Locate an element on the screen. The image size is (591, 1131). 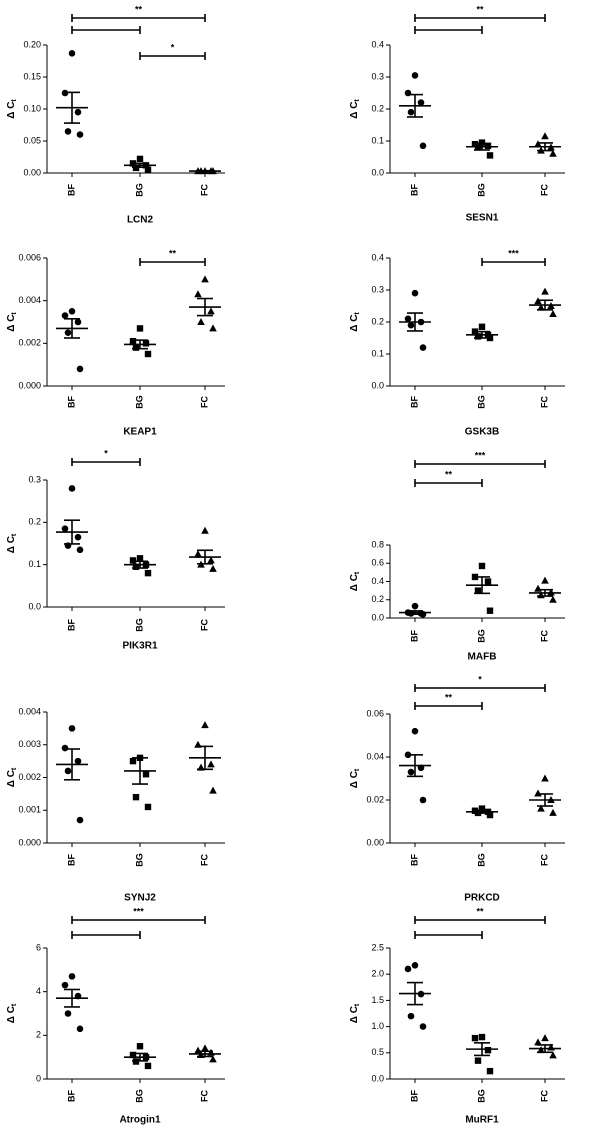
y-tick-label: 0.001 is located at coordinates (29, 810).